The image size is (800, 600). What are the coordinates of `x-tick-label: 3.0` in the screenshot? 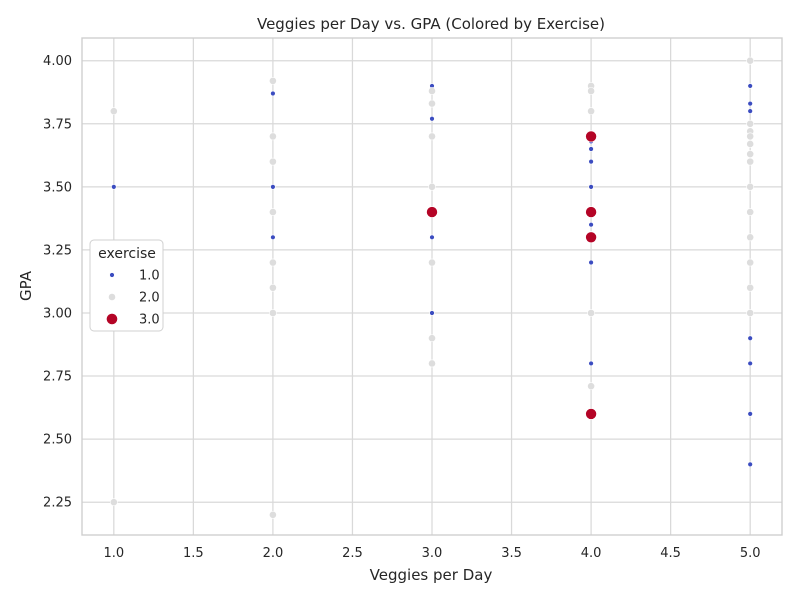 It's located at (432, 553).